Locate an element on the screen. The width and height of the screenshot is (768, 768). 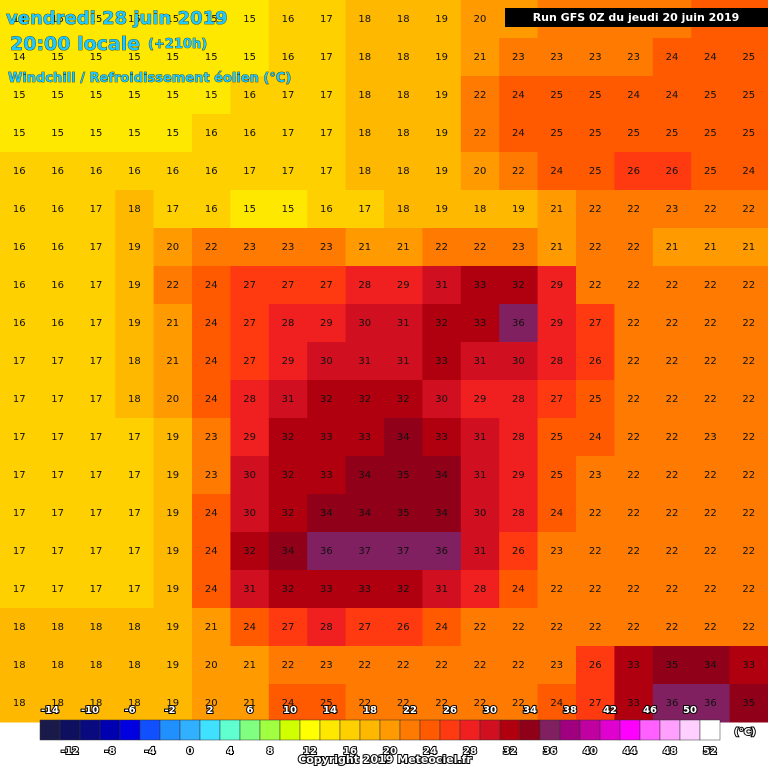
cell-value: 30 is located at coordinates (441, 399).